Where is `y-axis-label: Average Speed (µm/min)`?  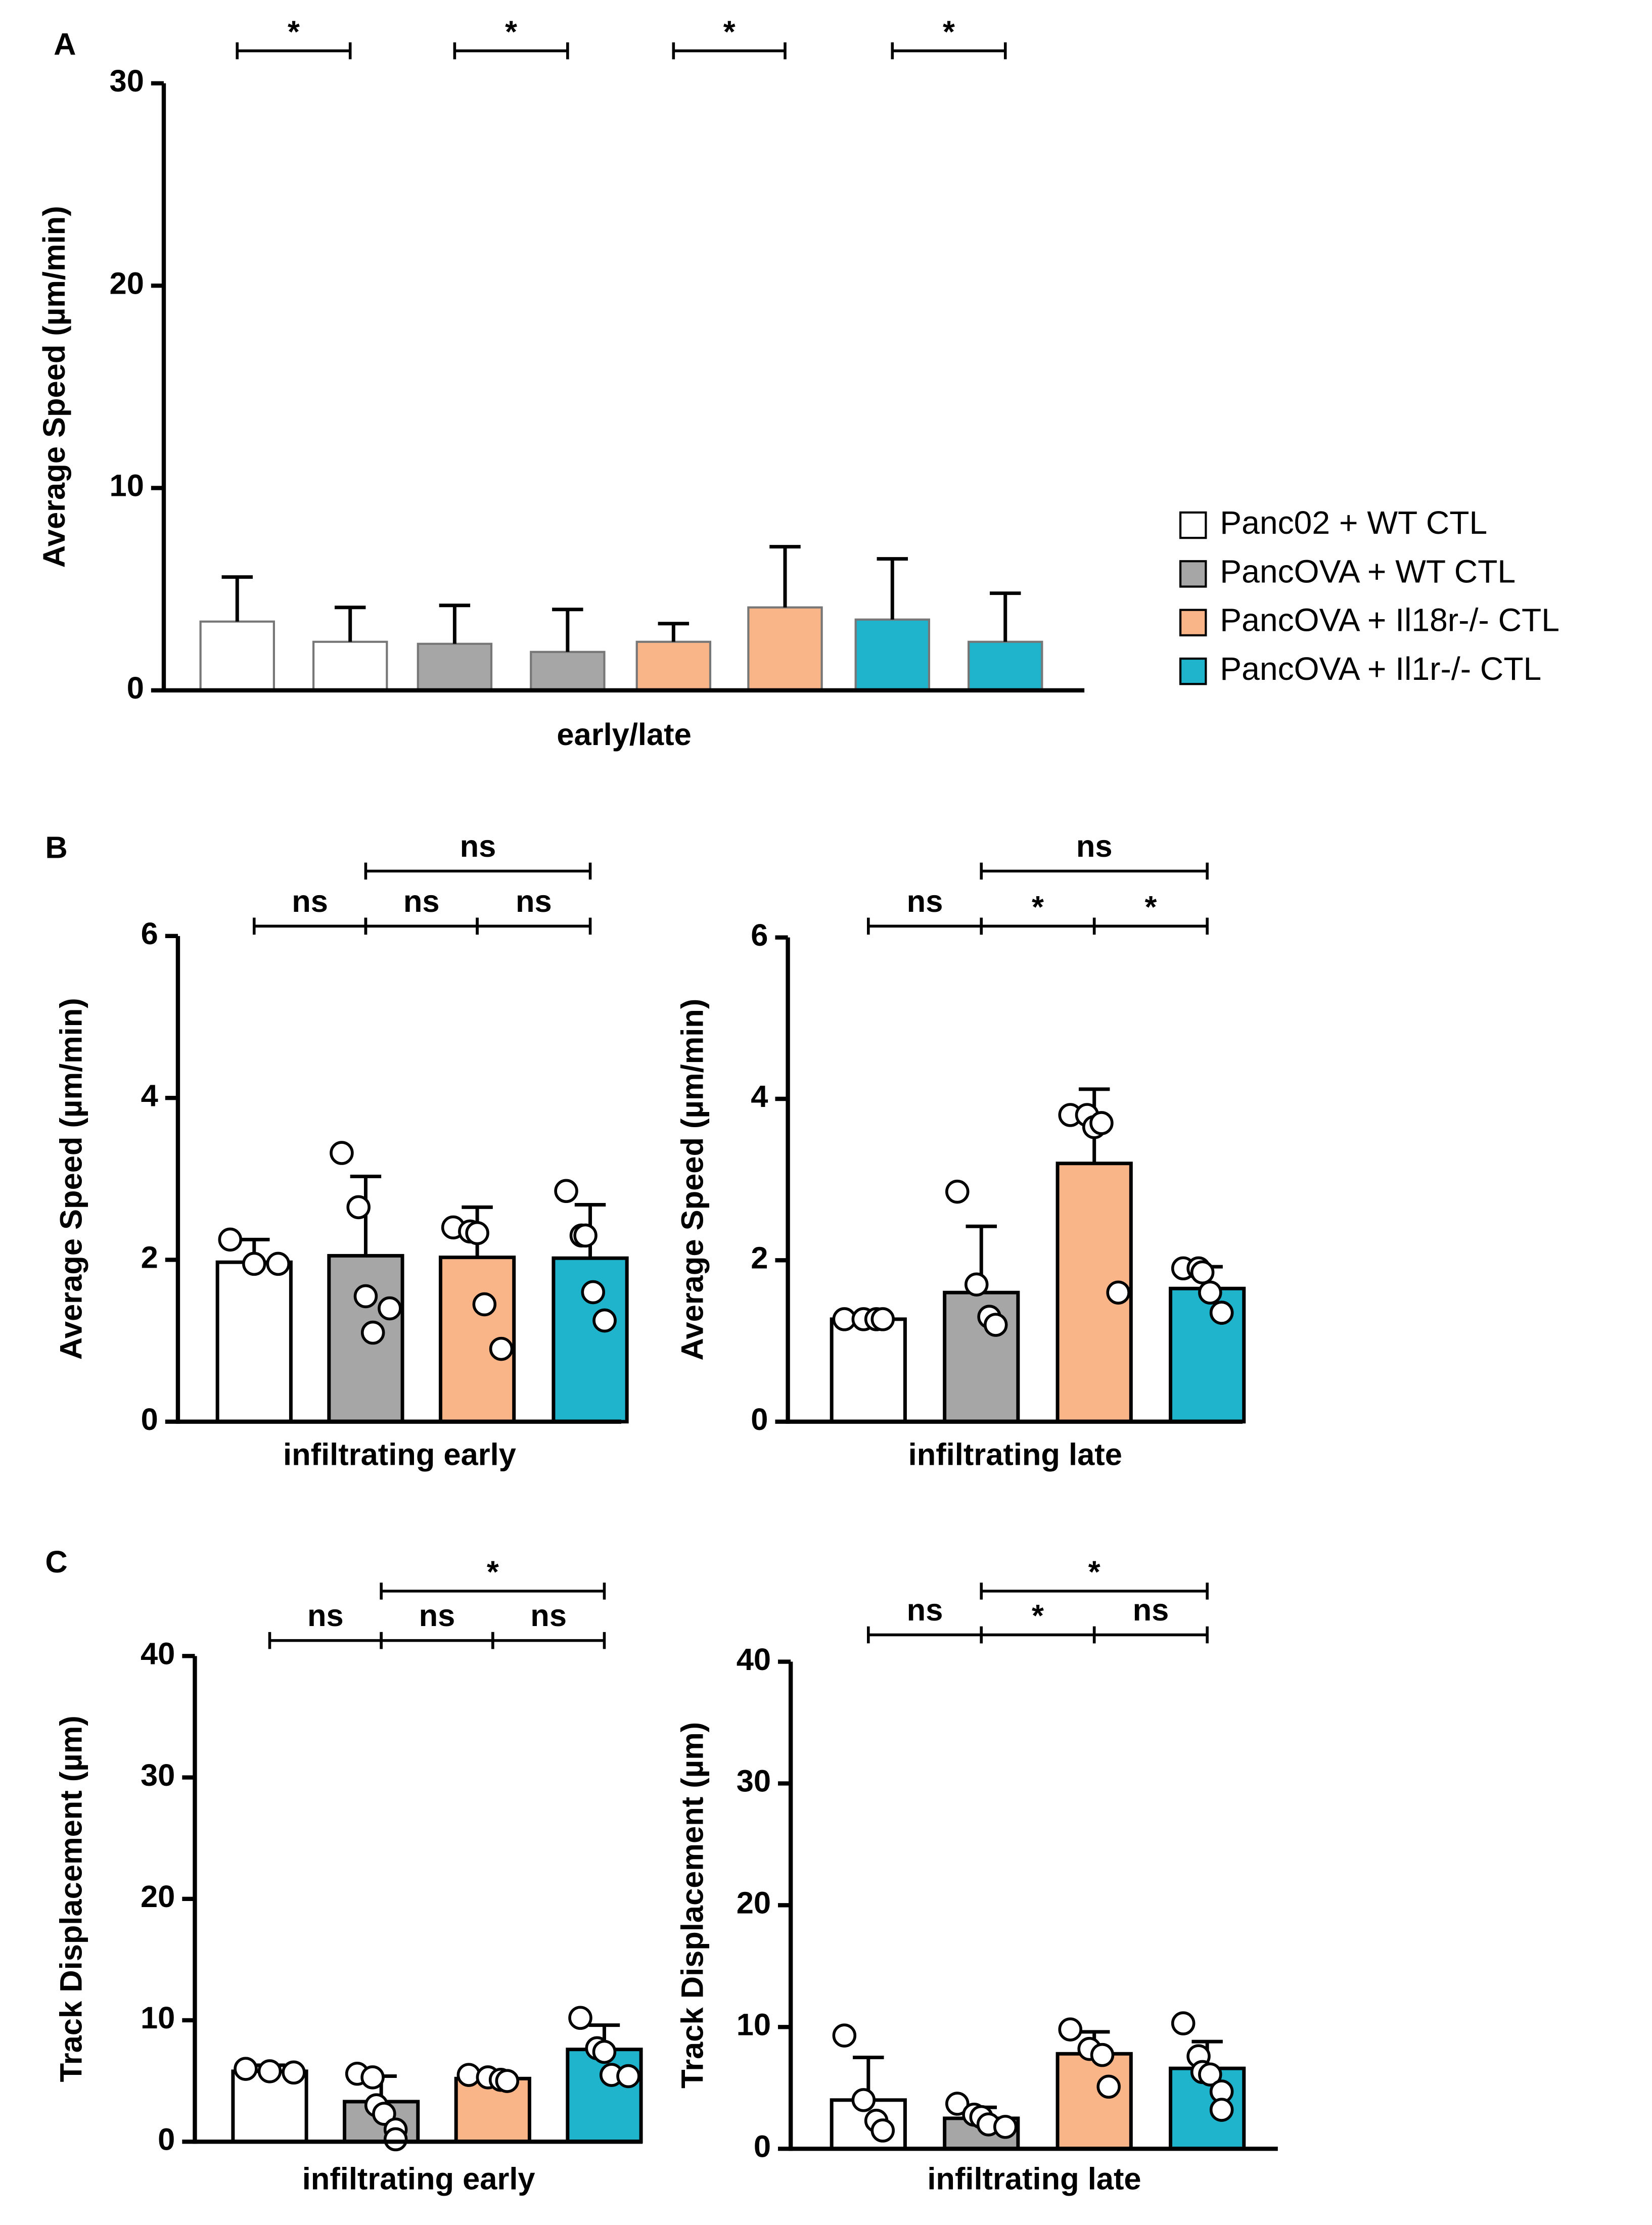
y-axis-label: Average Speed (µm/min) is located at coordinates (693, 1180).